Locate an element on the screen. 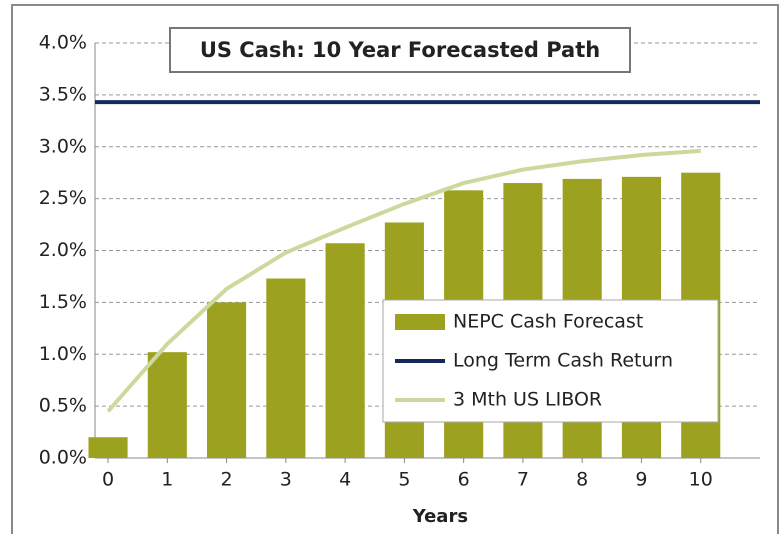 This screenshot has height=534, width=784. x-tick-label: 5 is located at coordinates (404, 480).